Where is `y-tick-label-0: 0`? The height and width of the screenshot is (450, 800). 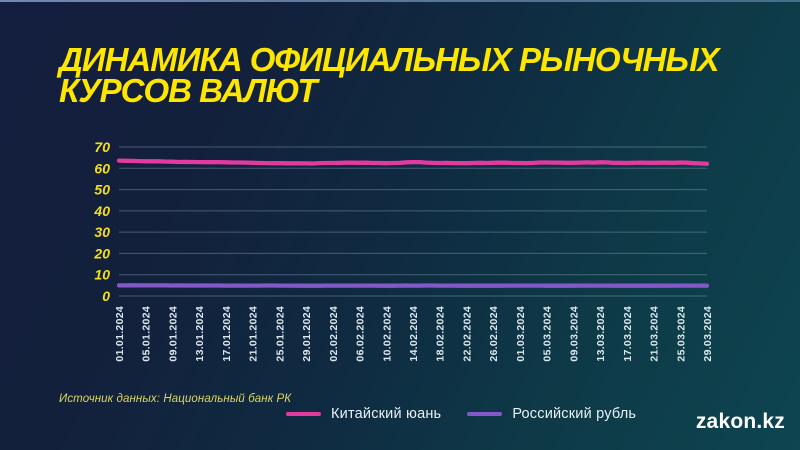
y-tick-label-0: 0 is located at coordinates (106, 296).